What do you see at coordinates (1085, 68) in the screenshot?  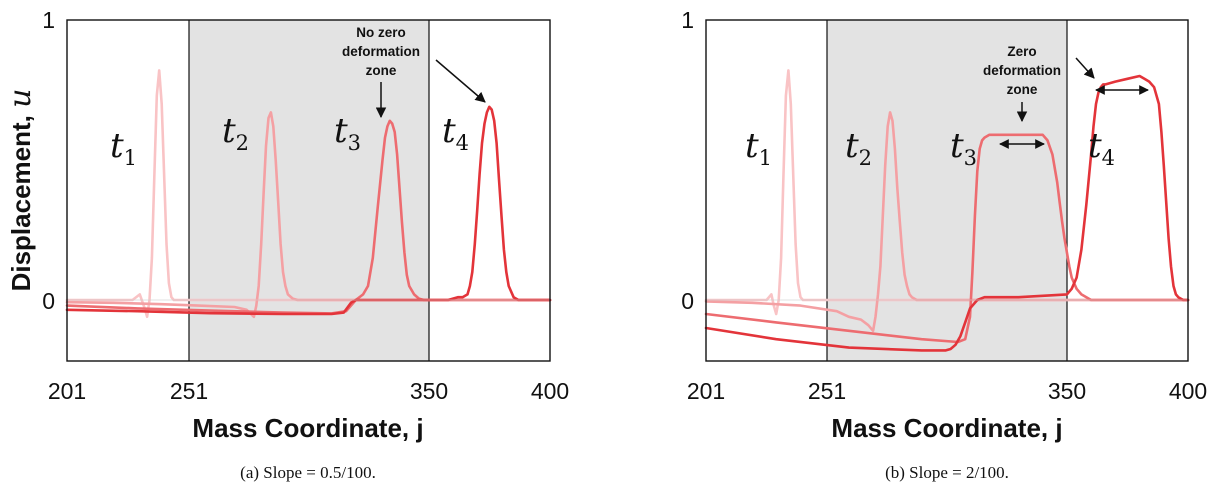 I see `panel-b-annotation-arrow-diagonal` at bounding box center [1085, 68].